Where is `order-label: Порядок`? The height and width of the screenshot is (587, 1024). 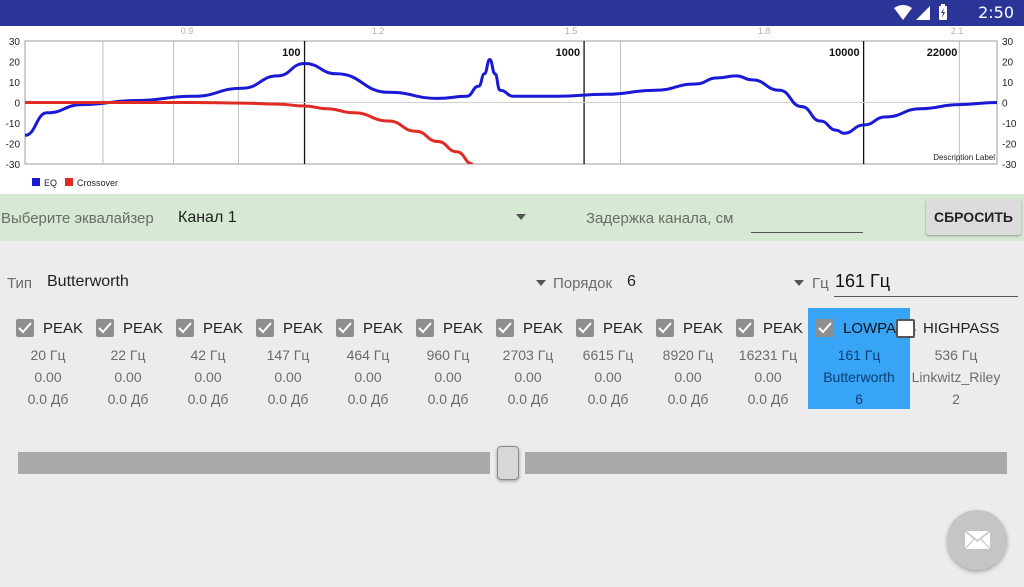
order-label: Порядок is located at coordinates (583, 283).